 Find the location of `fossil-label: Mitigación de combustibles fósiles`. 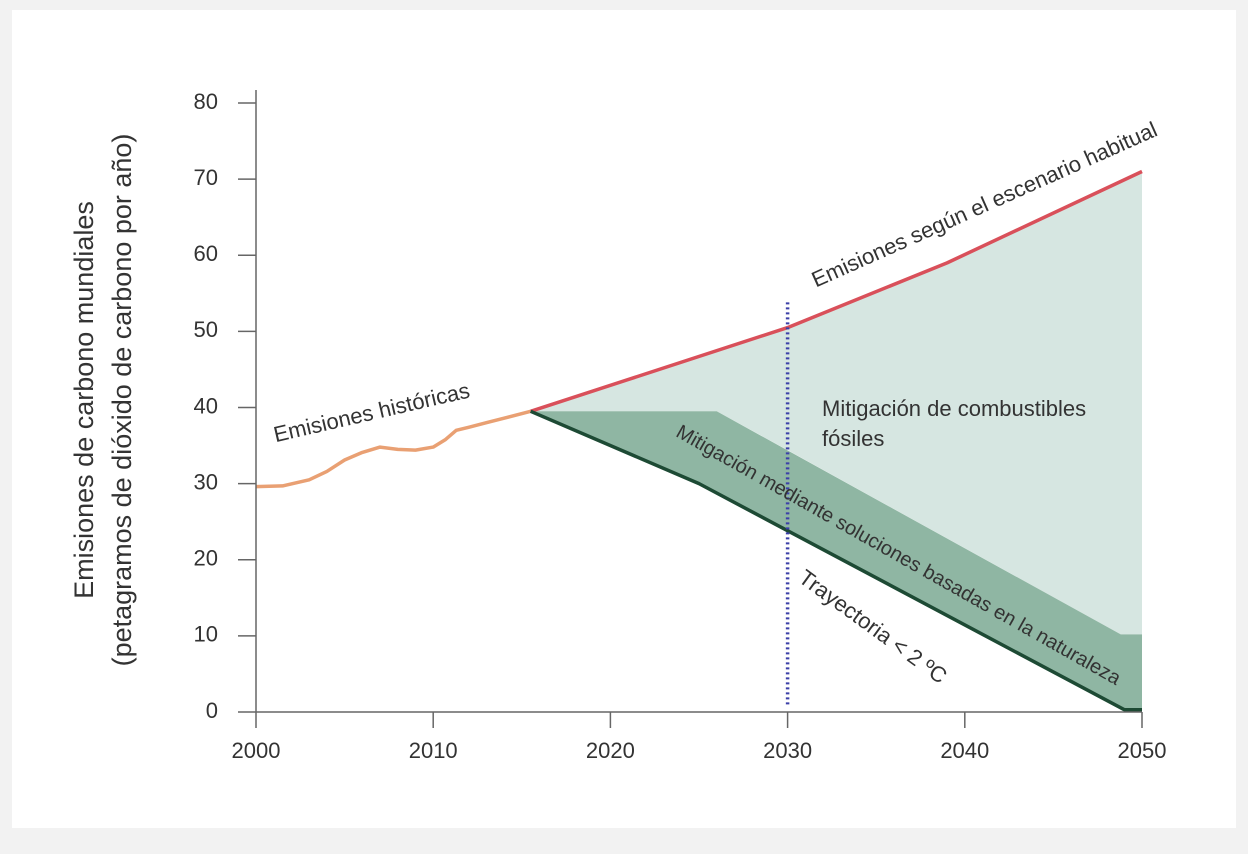

fossil-label: Mitigación de combustibles fósiles is located at coordinates (954, 423).